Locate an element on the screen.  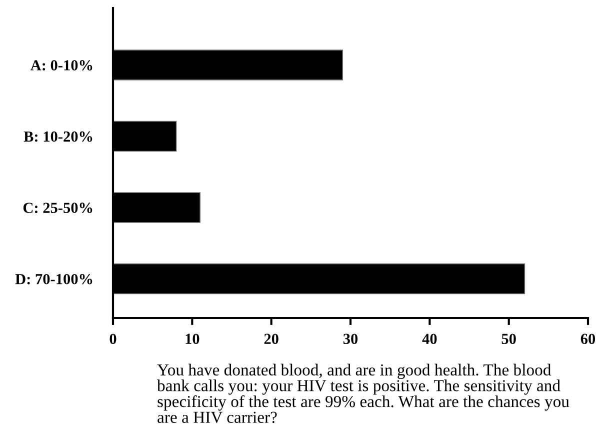
x-tick-label: 30 is located at coordinates (350, 339).